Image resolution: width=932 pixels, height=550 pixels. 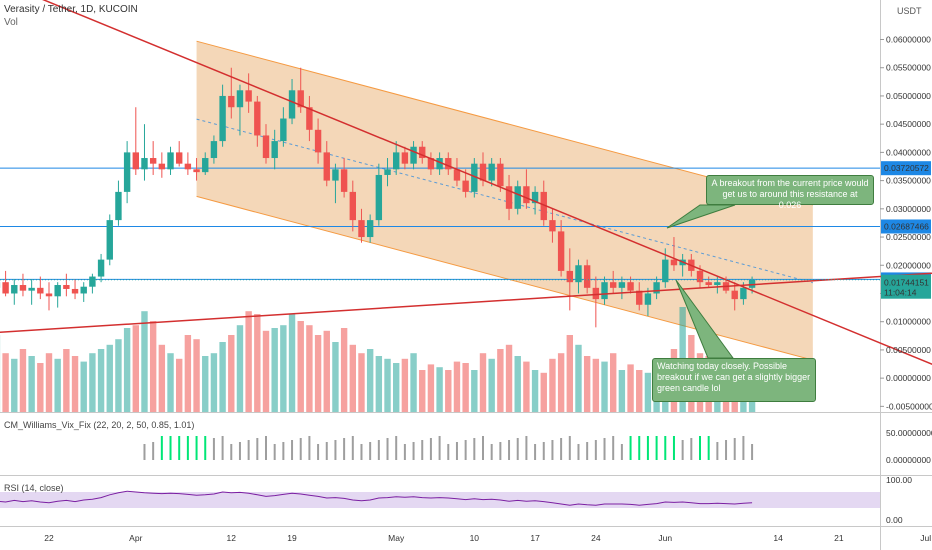 I want to click on time-axis-label: 19, so click(x=292, y=538).